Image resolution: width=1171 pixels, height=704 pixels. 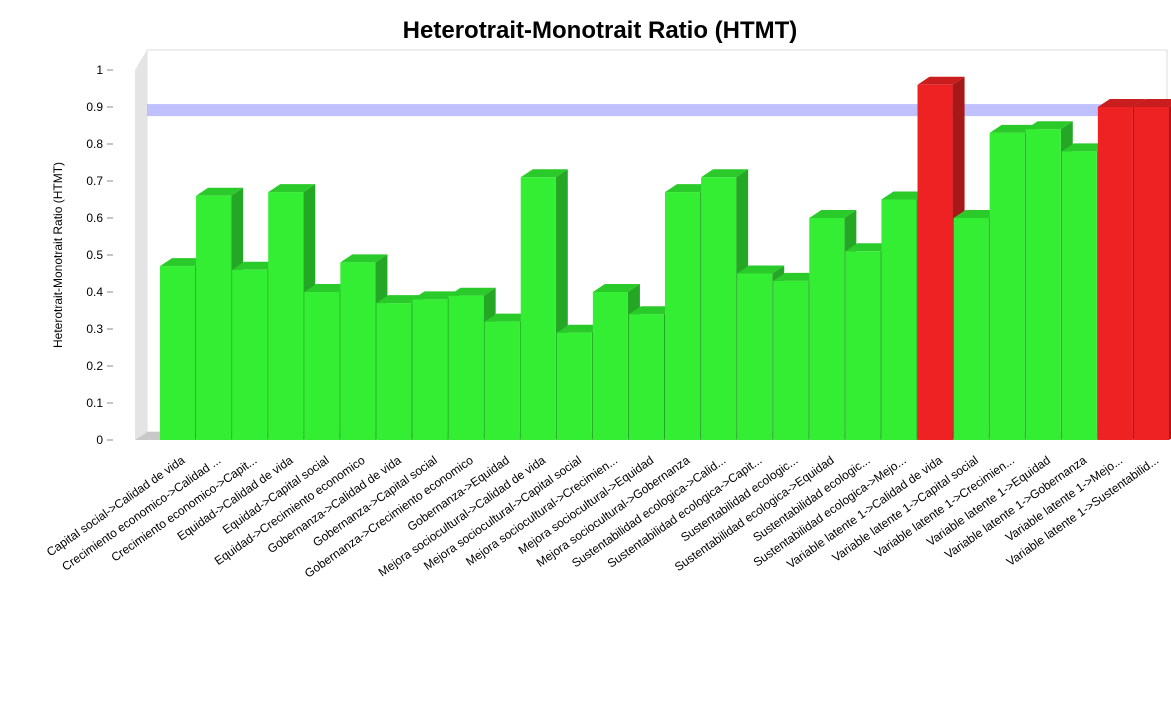 What do you see at coordinates (94, 107) in the screenshot?
I see `y-tick-label: 0.9` at bounding box center [94, 107].